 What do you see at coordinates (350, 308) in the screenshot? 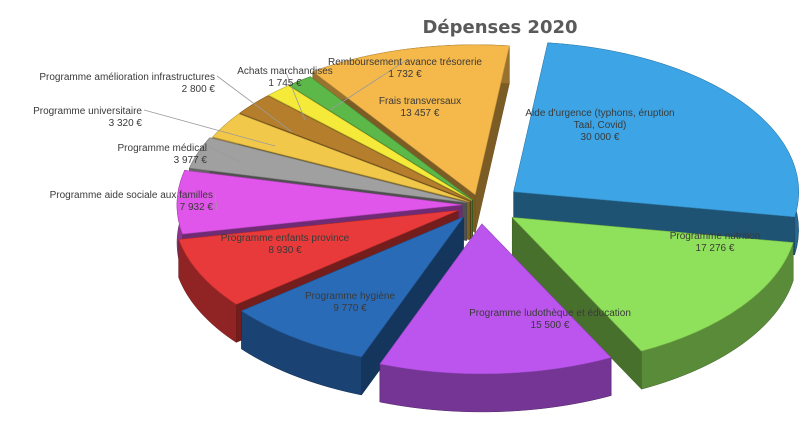
I see `slice-value-label: 9 770 €` at bounding box center [350, 308].